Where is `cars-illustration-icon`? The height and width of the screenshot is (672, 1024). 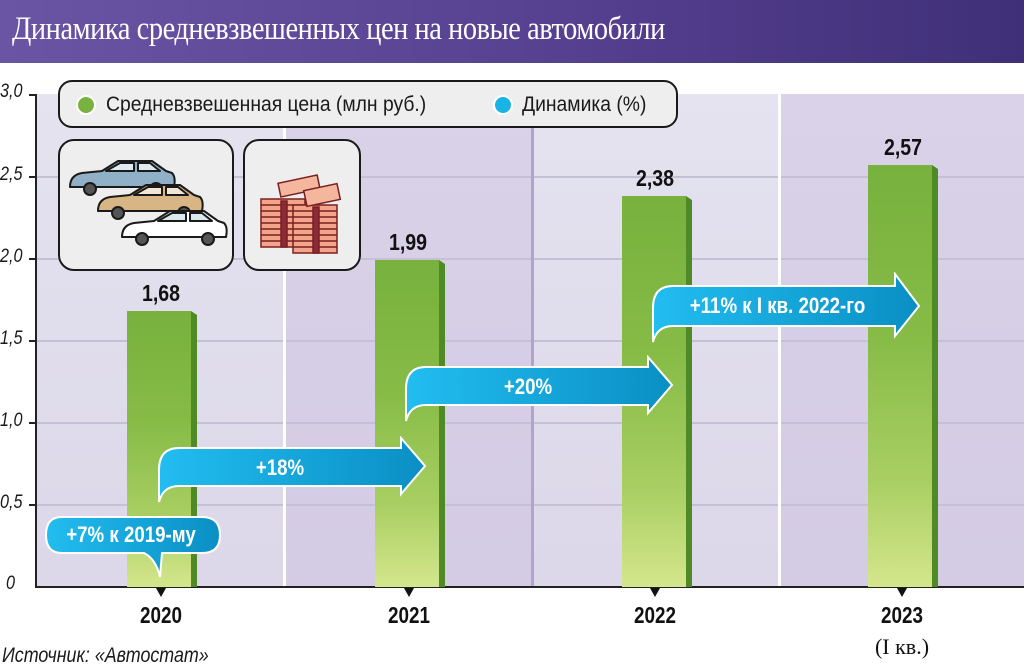 cars-illustration-icon is located at coordinates (148, 203).